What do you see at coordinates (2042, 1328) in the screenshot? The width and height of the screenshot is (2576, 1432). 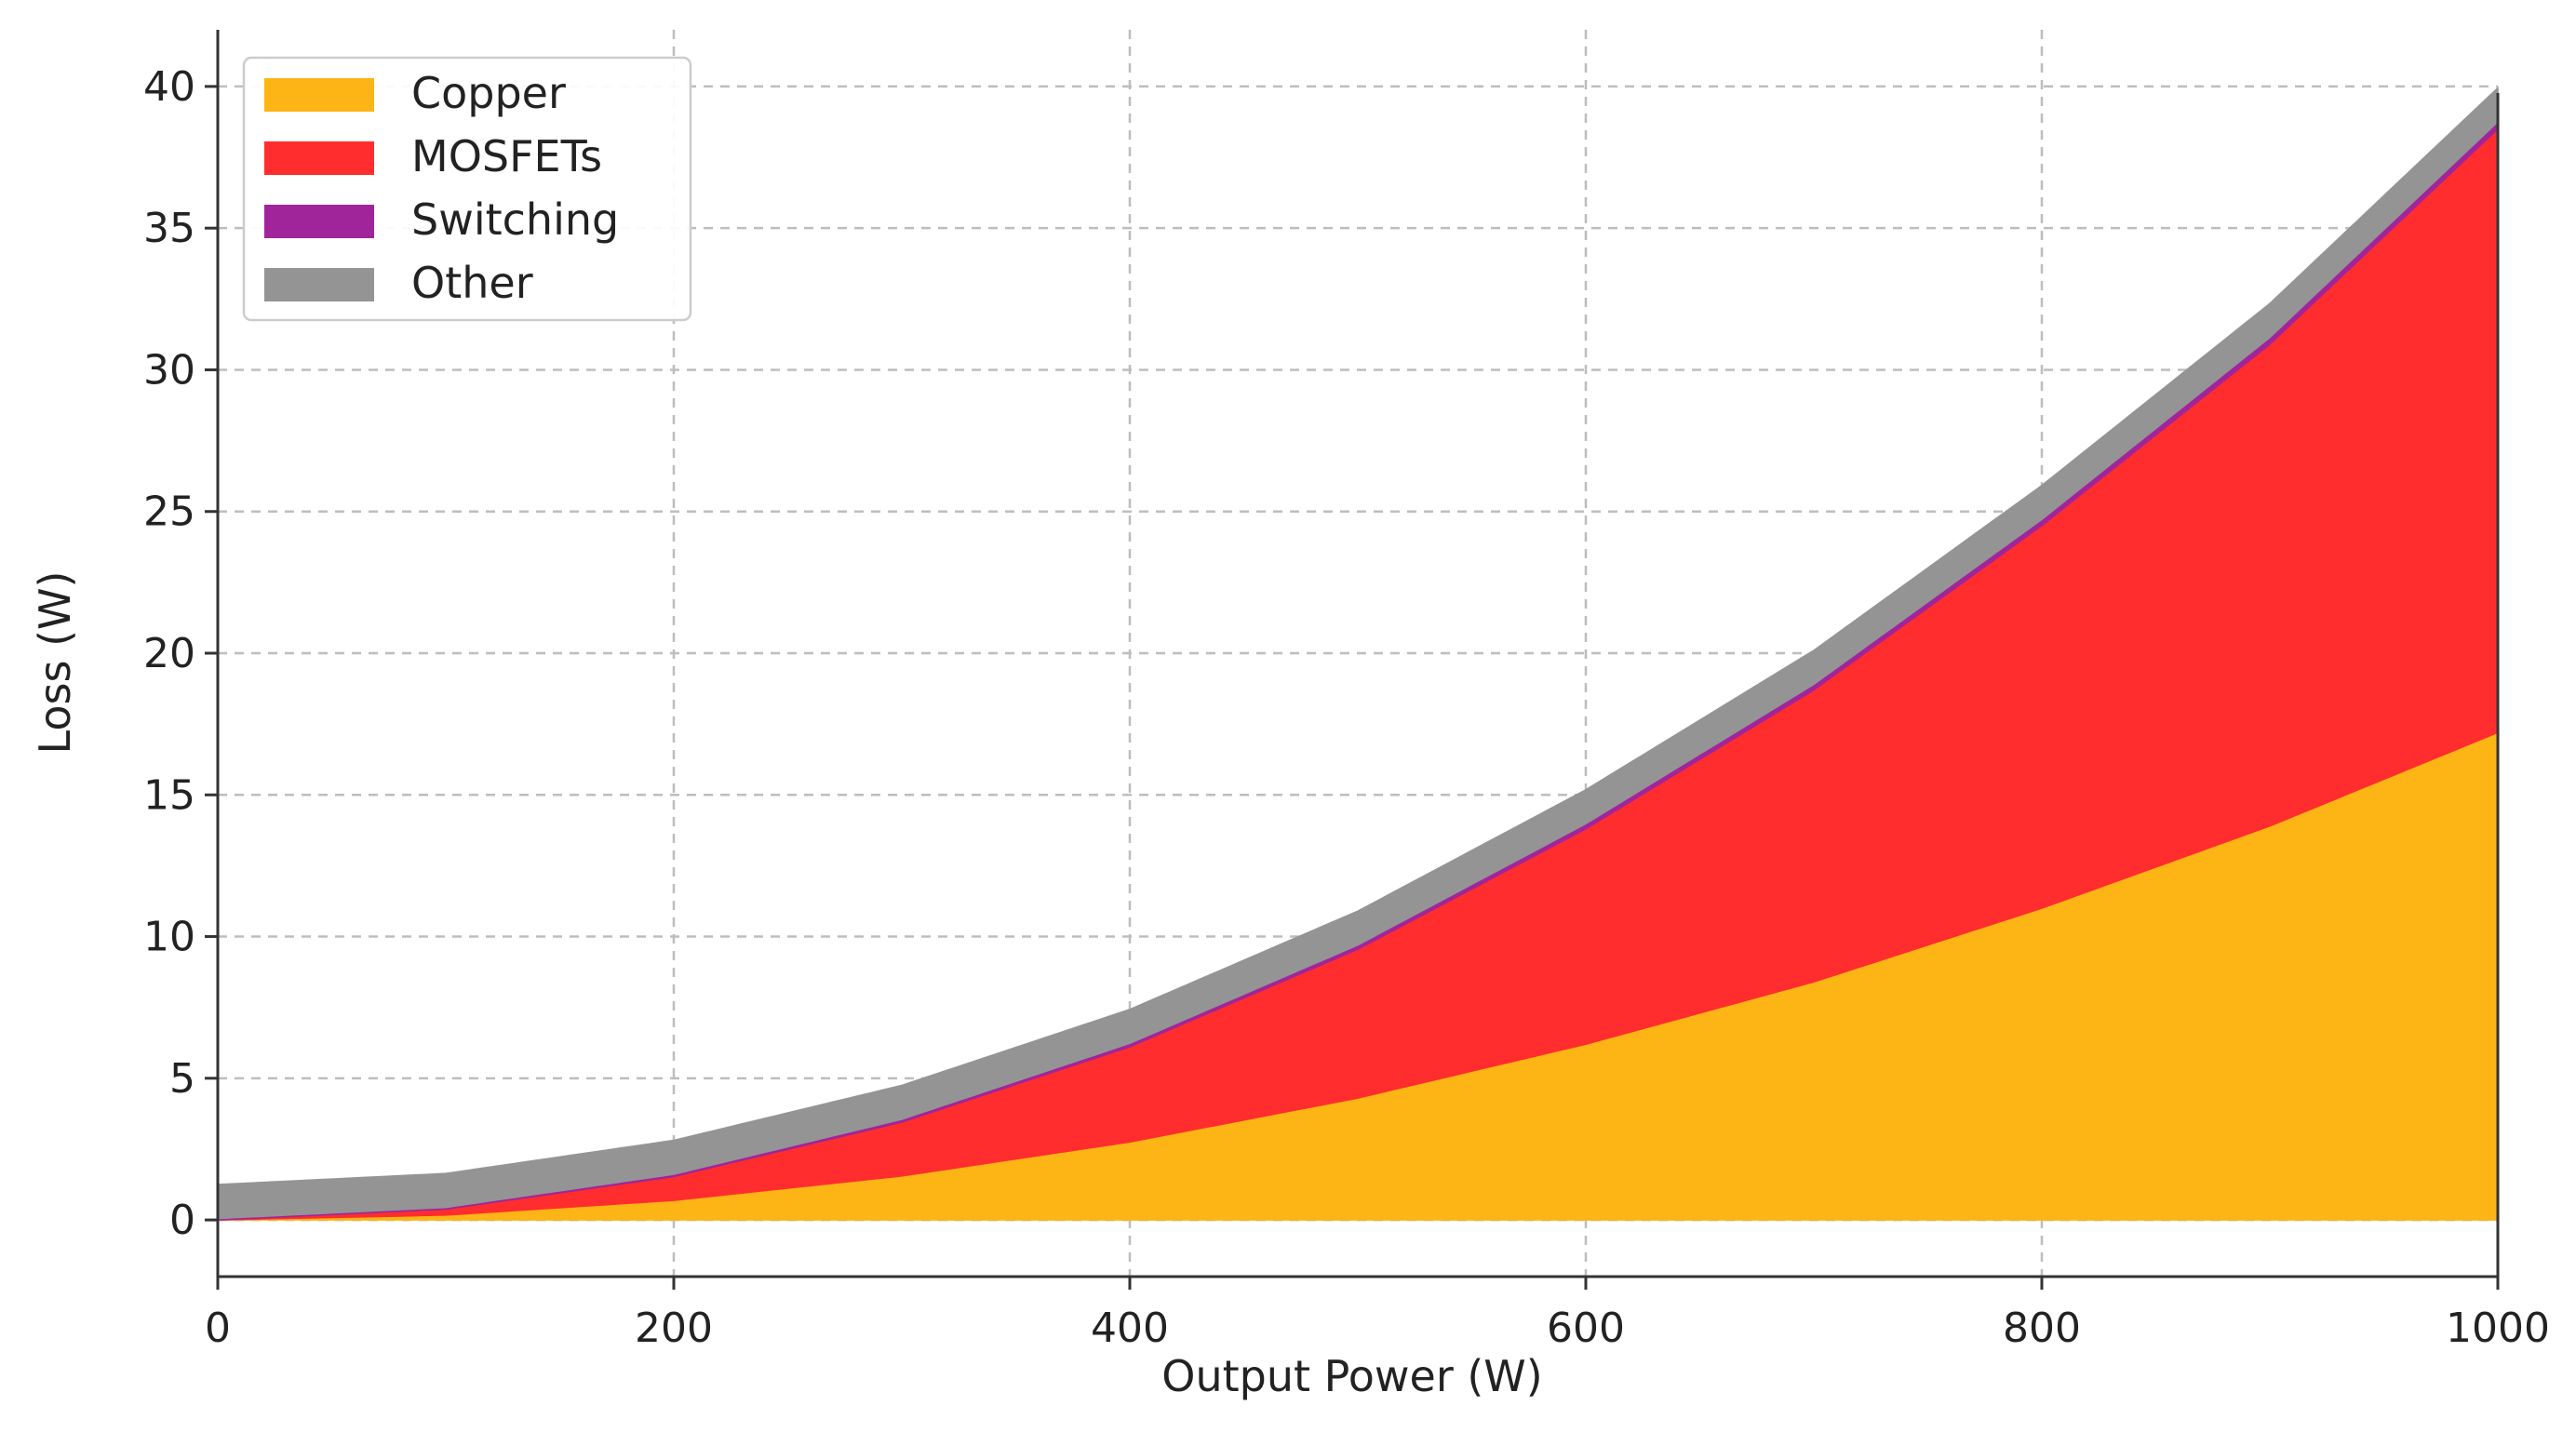 I see `x-tick-label-800: 800` at bounding box center [2042, 1328].